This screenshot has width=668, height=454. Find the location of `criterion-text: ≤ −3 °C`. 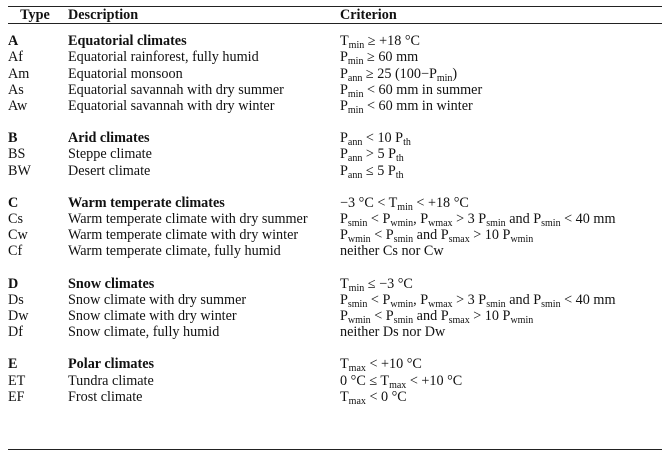

criterion-text: ≤ −3 °C is located at coordinates (388, 283).